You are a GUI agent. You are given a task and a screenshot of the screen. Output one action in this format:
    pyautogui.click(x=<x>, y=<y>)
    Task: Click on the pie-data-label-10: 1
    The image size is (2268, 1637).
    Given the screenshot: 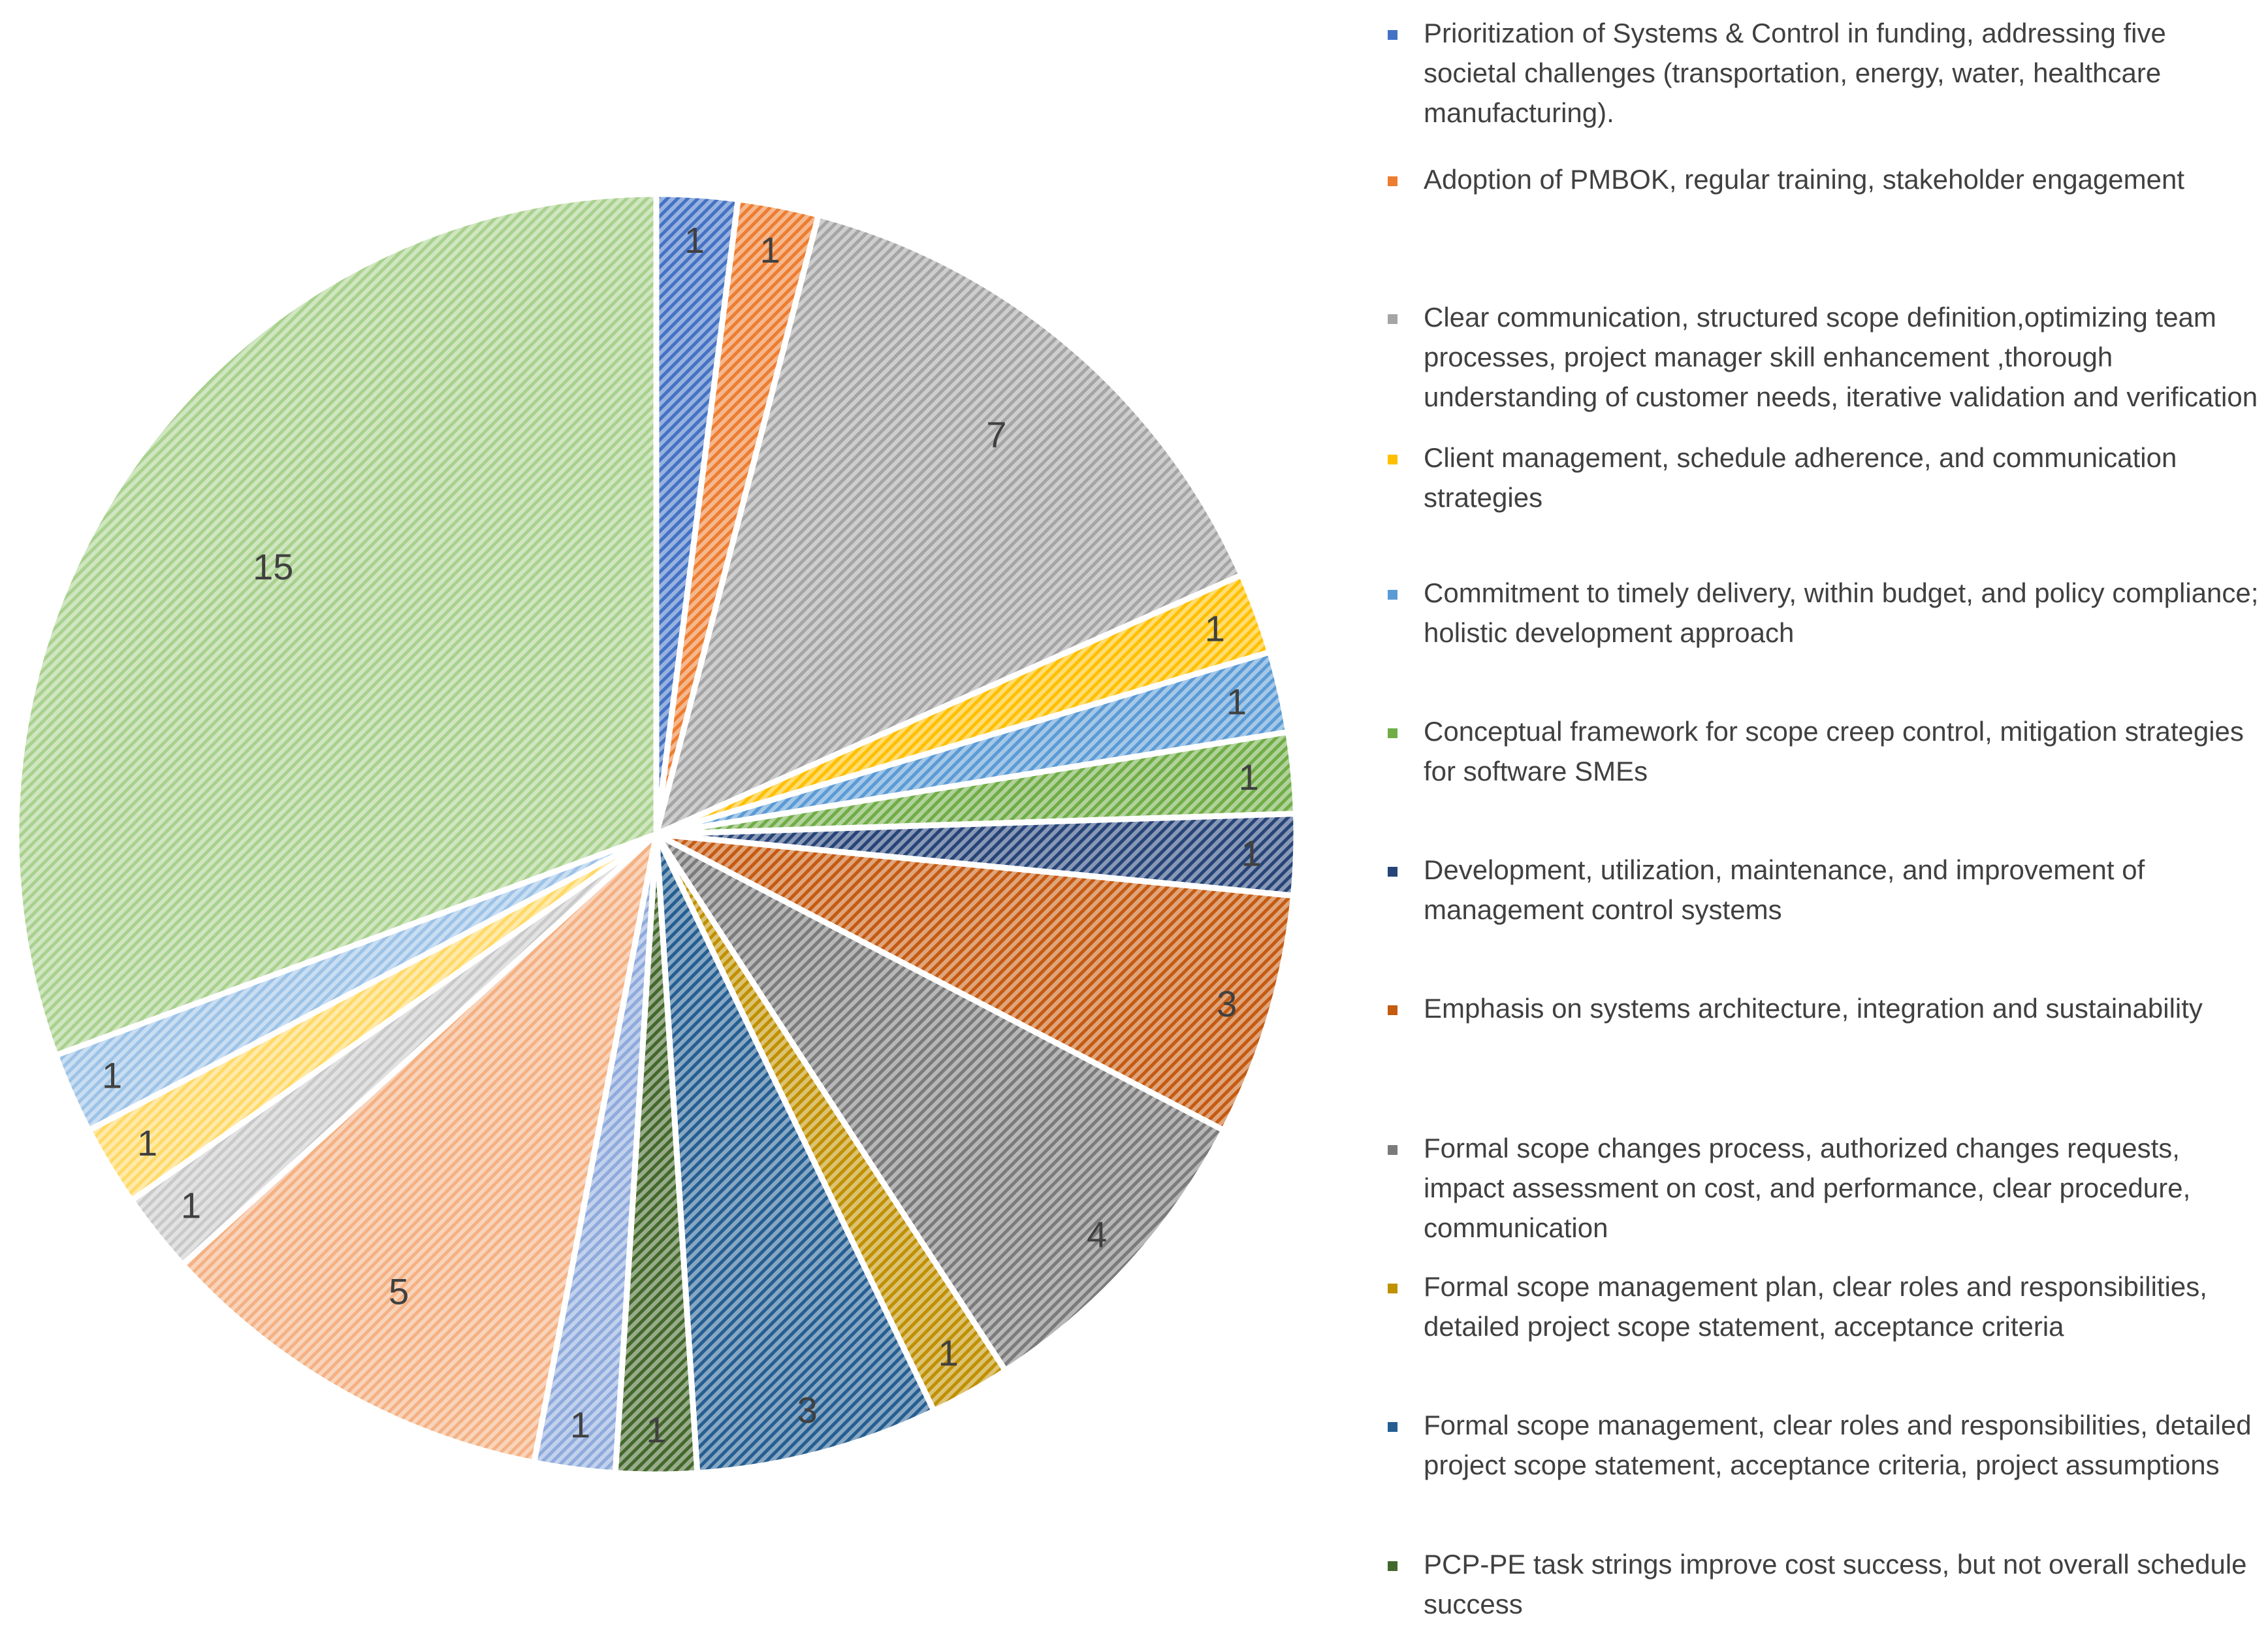 What is the action you would take?
    pyautogui.click(x=948, y=1353)
    